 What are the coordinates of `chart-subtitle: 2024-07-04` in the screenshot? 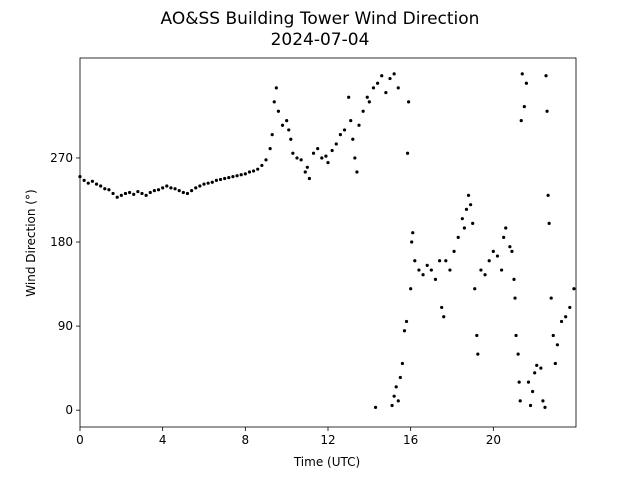 It's located at (320, 40).